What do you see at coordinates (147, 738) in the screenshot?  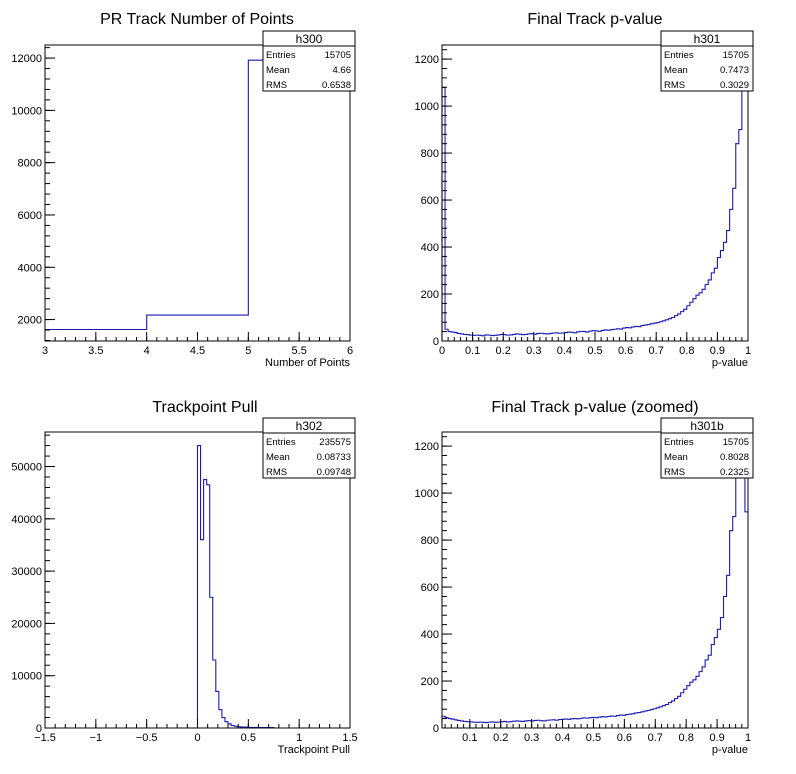 I see `x-tick-label: −0.5` at bounding box center [147, 738].